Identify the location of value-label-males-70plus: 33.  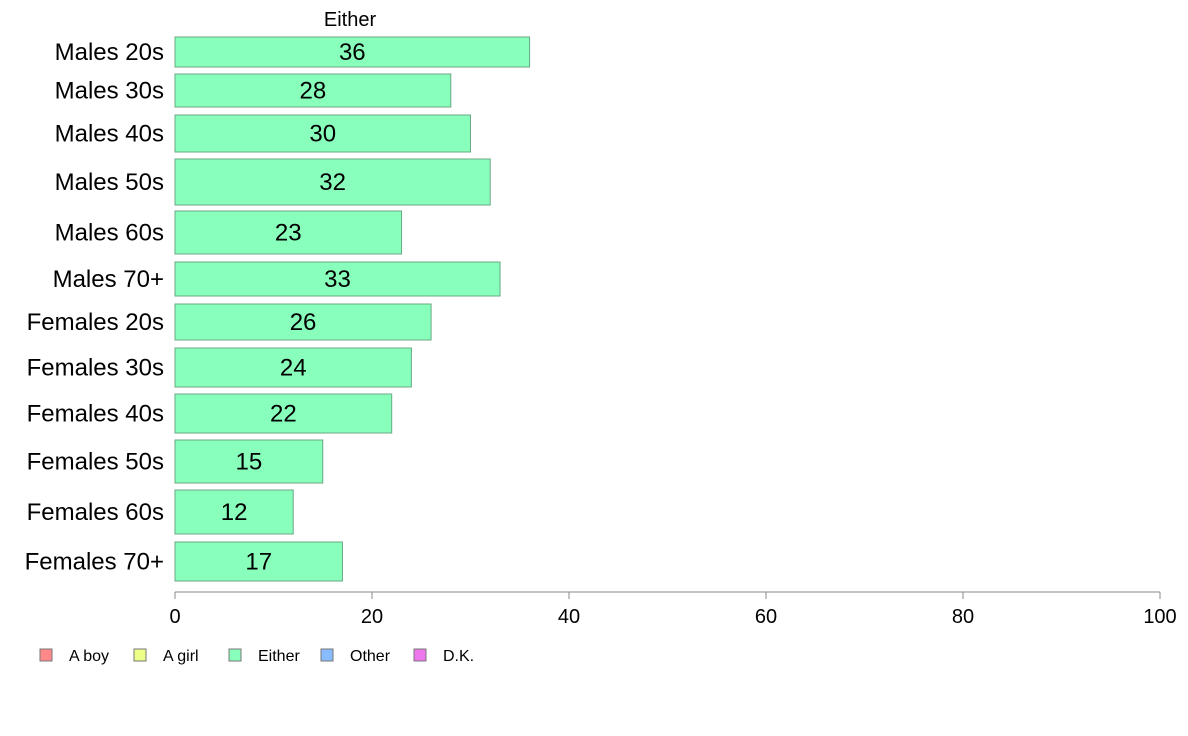
(337, 279).